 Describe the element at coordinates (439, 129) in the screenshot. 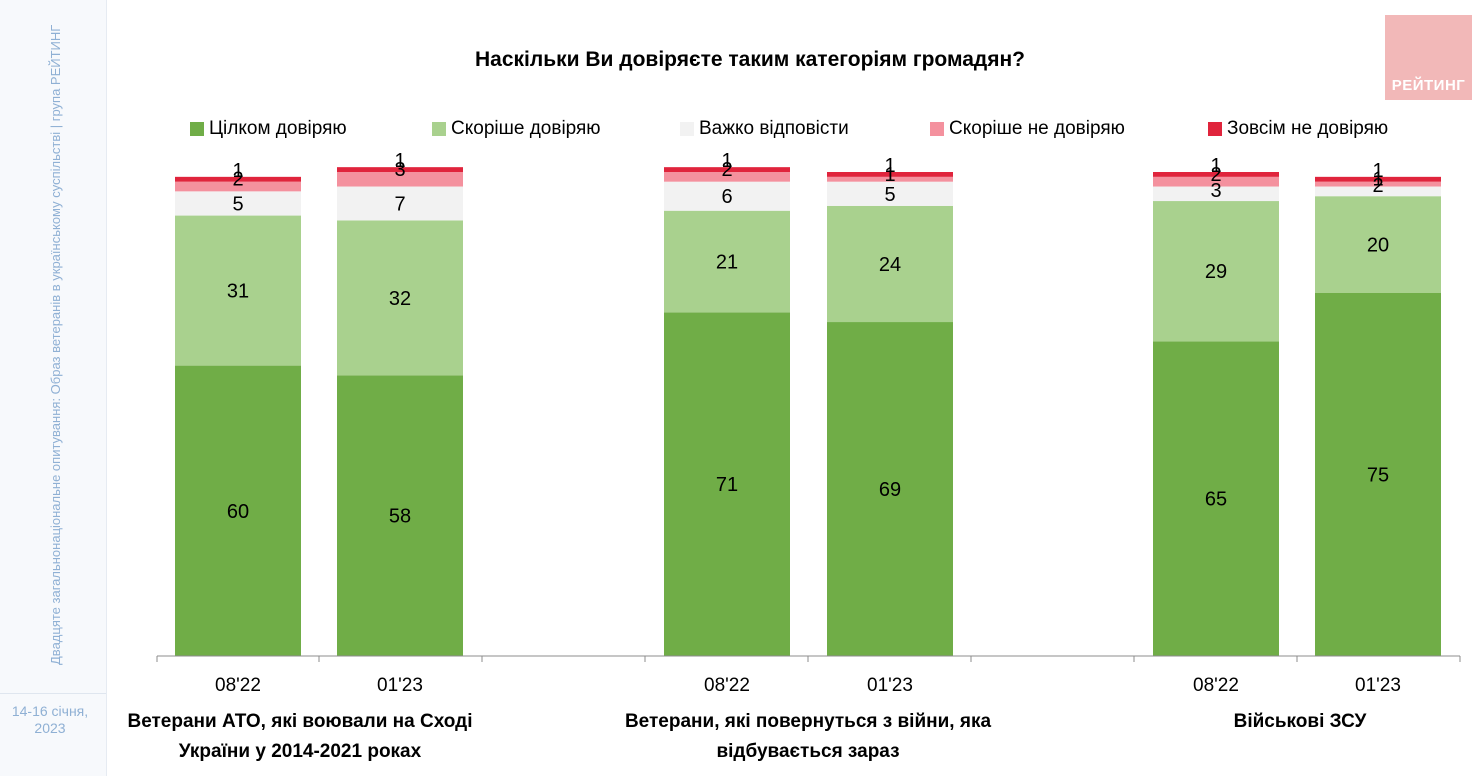

I see `legend-swatch-rather-trust` at that location.